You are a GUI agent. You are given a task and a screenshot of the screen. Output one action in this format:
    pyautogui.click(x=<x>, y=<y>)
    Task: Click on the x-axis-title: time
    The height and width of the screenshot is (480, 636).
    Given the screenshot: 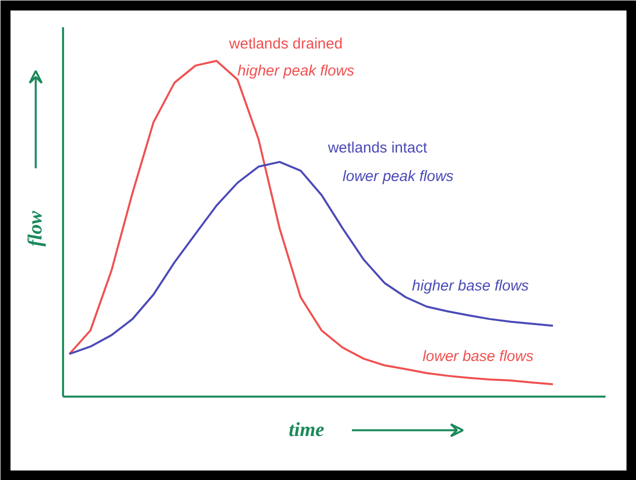 What is the action you would take?
    pyautogui.click(x=306, y=430)
    